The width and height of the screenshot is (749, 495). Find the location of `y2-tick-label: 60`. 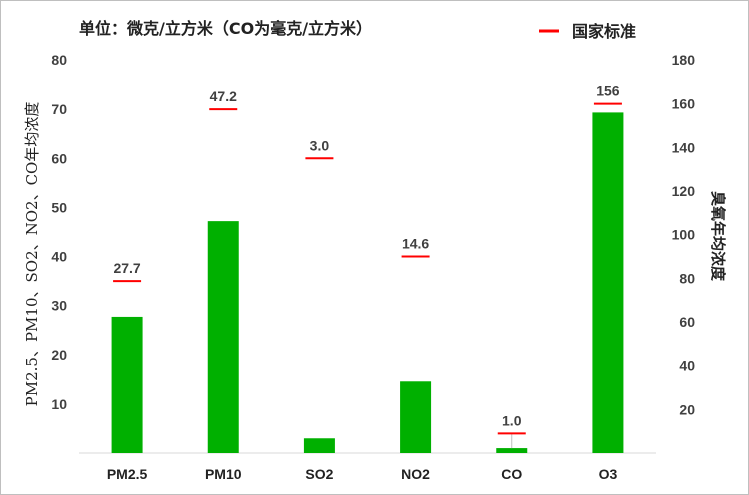

y2-tick-label: 60 is located at coordinates (687, 322).